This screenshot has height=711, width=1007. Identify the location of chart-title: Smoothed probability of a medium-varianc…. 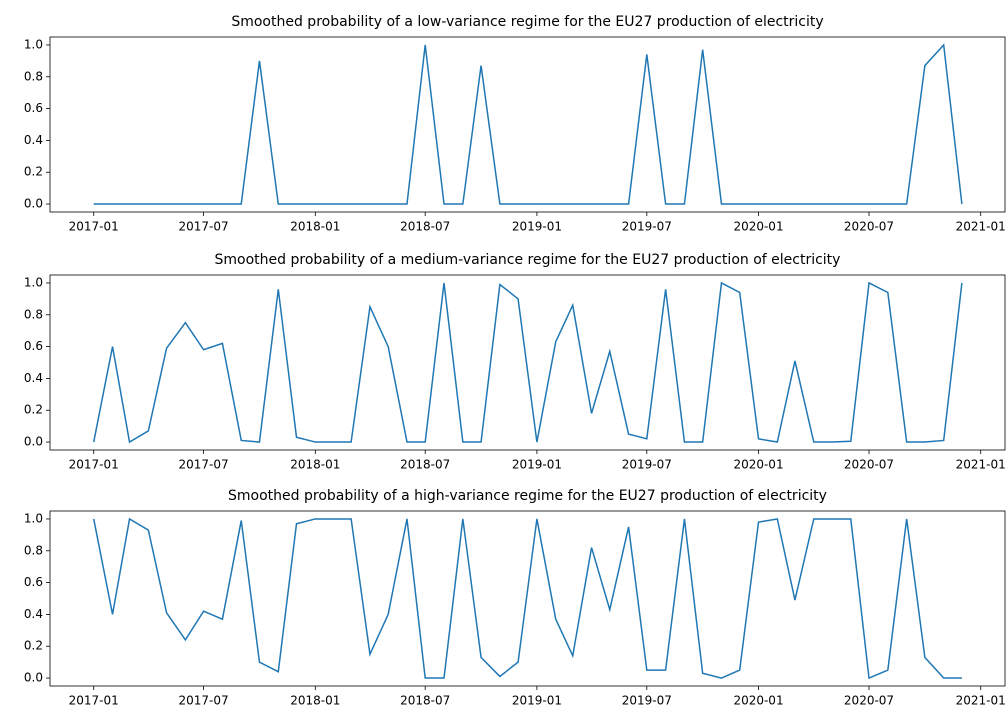
(528, 260).